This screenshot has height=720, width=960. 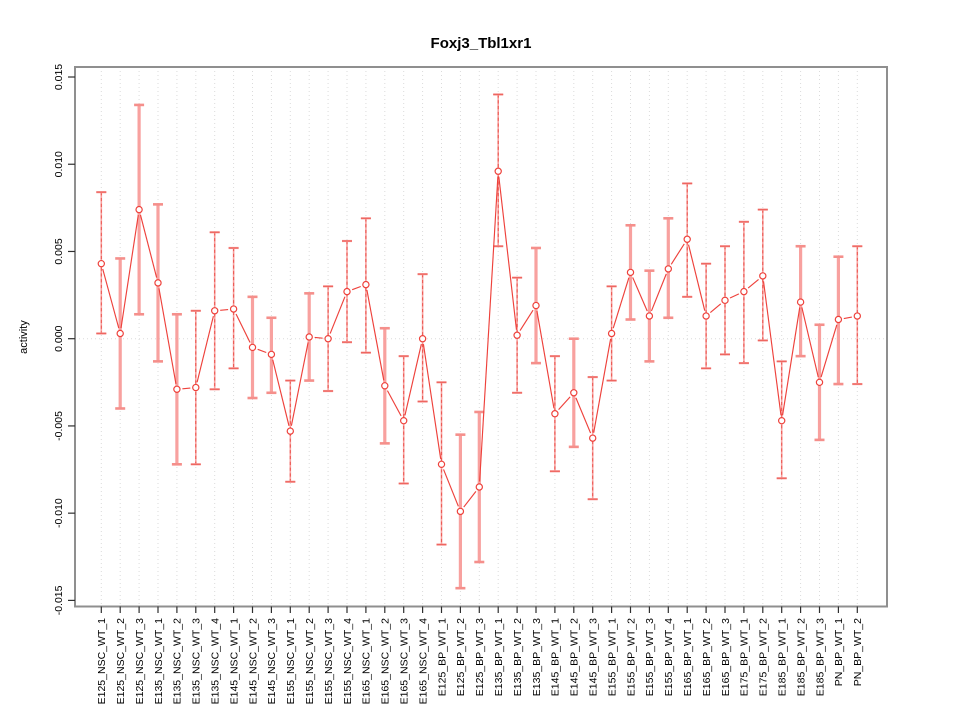 What do you see at coordinates (650, 657) in the screenshot?
I see `x-tick-label: E155_BP_WT_3` at bounding box center [650, 657].